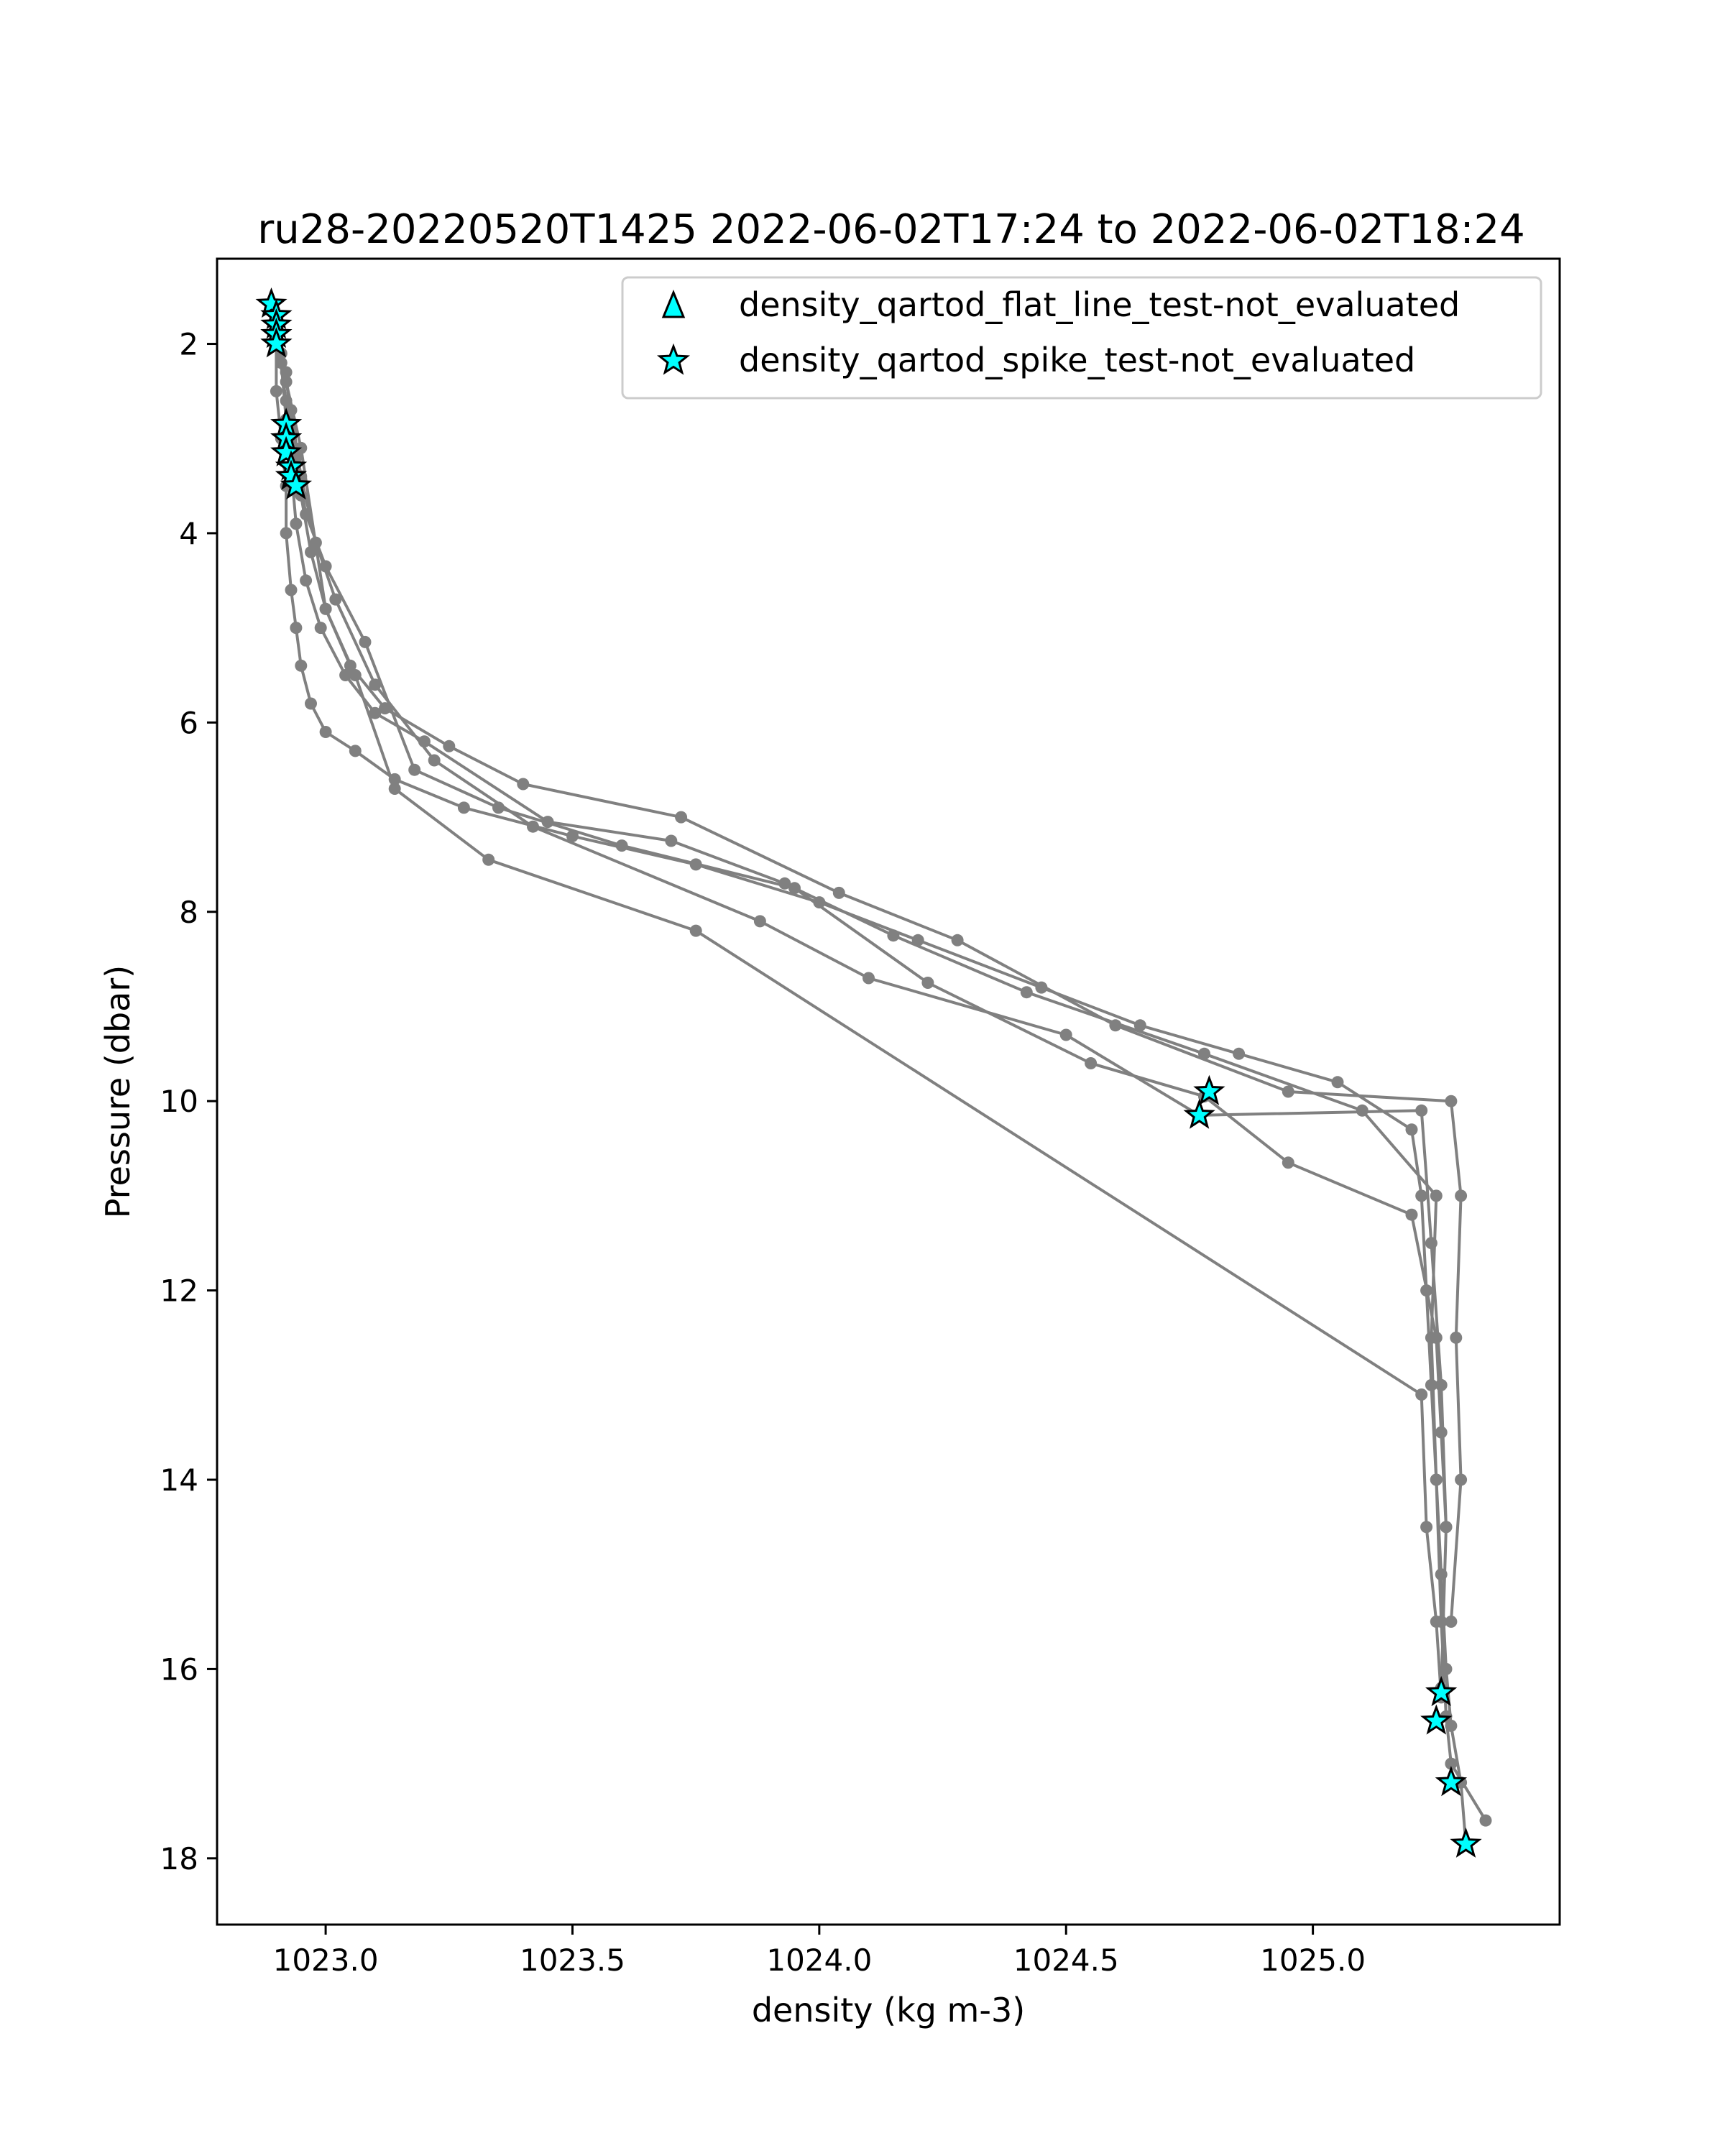 This screenshot has height=2156, width=1725. Describe the element at coordinates (572, 1960) in the screenshot. I see `x-tick-label: 1023.5` at that location.